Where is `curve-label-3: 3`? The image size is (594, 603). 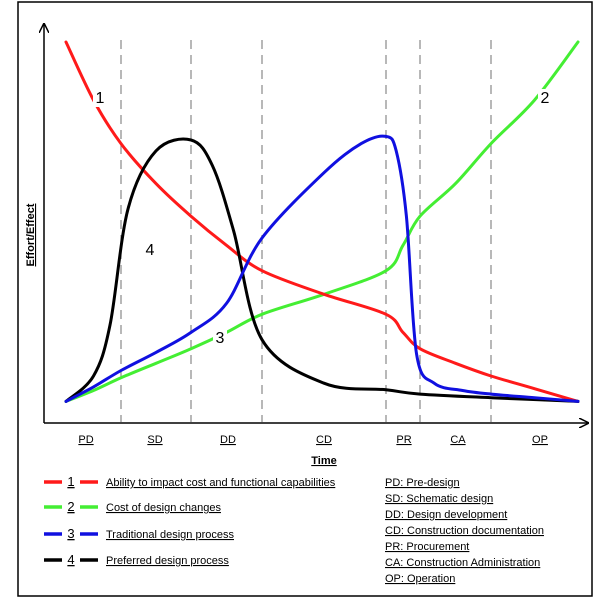
curve-label-3: 3 is located at coordinates (220, 338).